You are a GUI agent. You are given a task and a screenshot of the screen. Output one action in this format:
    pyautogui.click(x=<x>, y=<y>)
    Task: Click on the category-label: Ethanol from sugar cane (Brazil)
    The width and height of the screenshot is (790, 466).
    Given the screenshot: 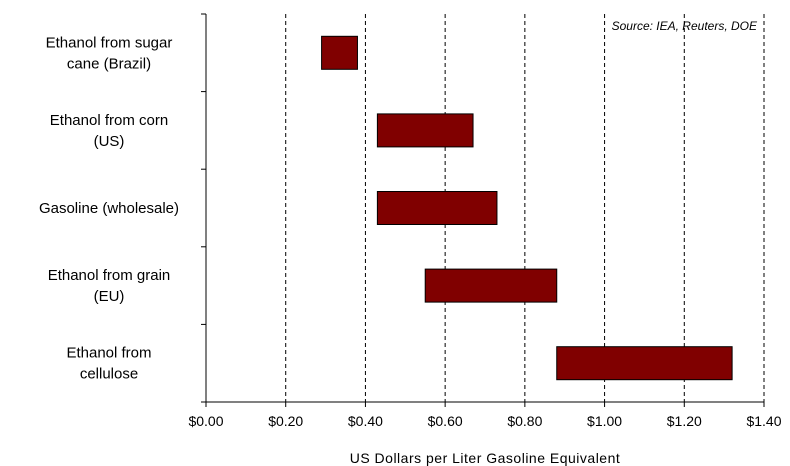 What is the action you would take?
    pyautogui.click(x=109, y=53)
    